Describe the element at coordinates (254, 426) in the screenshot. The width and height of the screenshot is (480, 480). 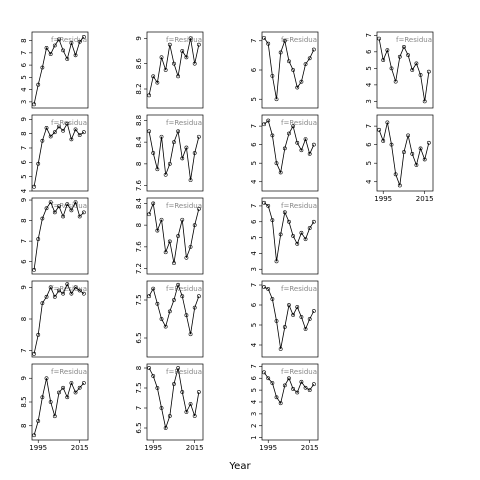
I see `y-tick-label: 2` at that location.